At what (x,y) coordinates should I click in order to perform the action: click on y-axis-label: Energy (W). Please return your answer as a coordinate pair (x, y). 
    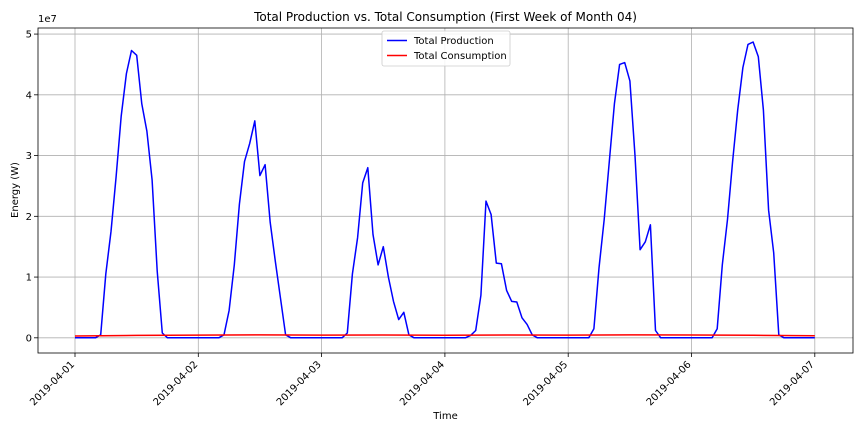
    Looking at the image, I should click on (15, 190).